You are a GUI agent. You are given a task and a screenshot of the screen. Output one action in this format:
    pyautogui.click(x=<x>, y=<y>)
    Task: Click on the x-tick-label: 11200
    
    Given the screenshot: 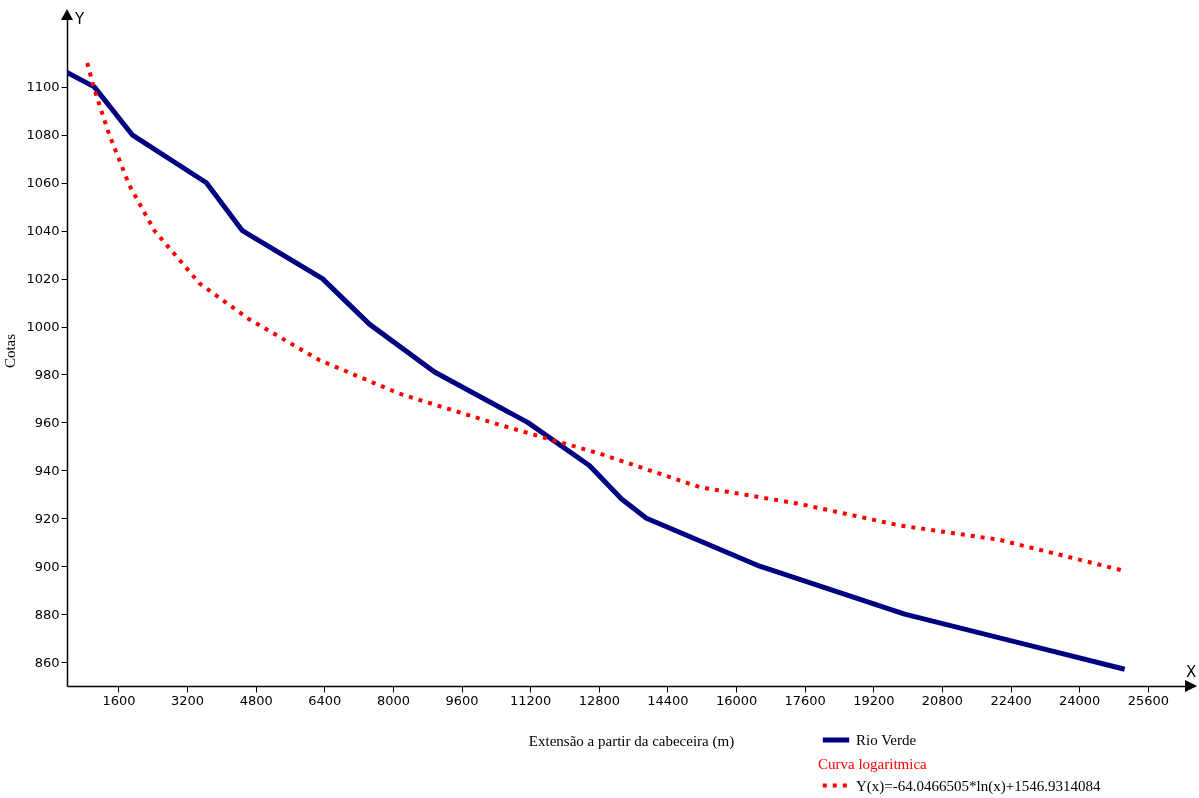 What is the action you would take?
    pyautogui.click(x=531, y=700)
    